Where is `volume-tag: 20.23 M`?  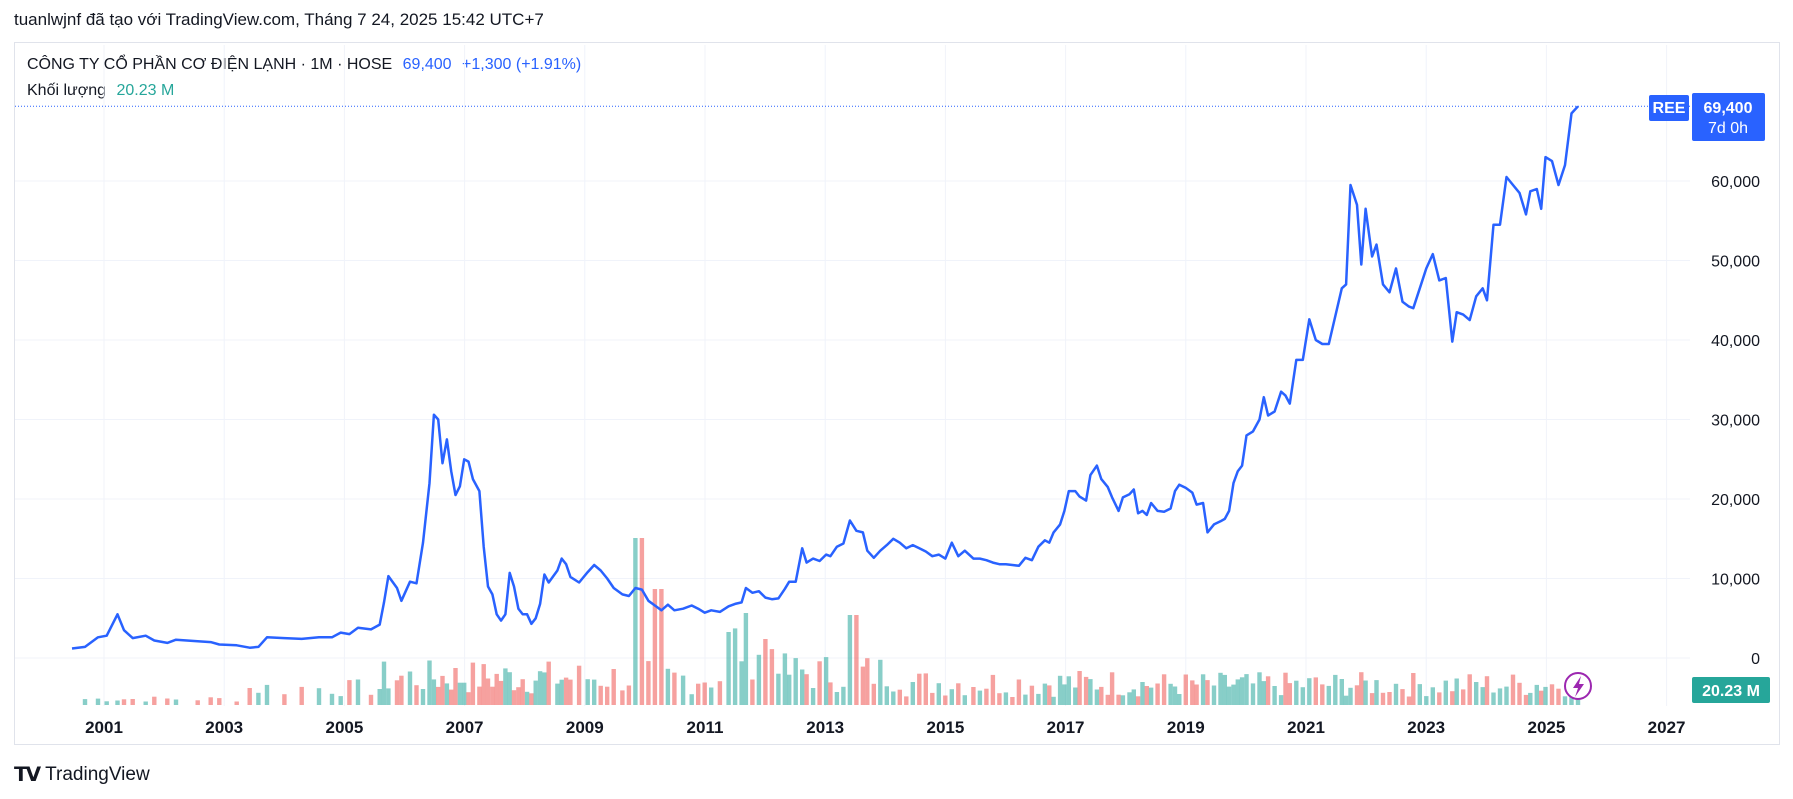
volume-tag: 20.23 M is located at coordinates (1731, 690).